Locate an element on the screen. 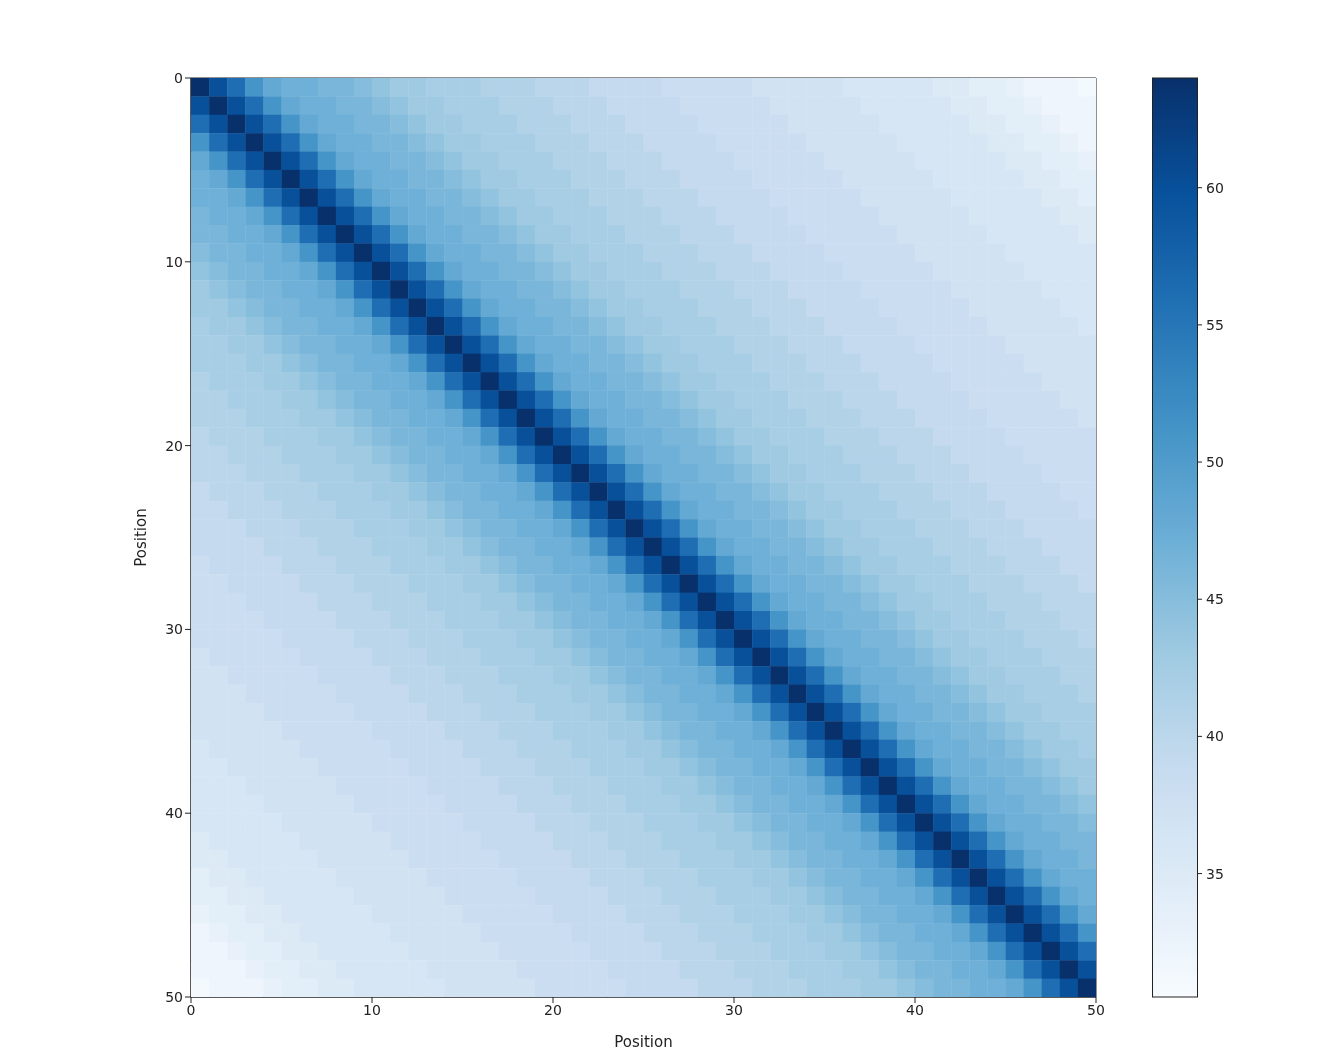 This screenshot has height=1052, width=1328. y-axis-title: Position is located at coordinates (141, 537).